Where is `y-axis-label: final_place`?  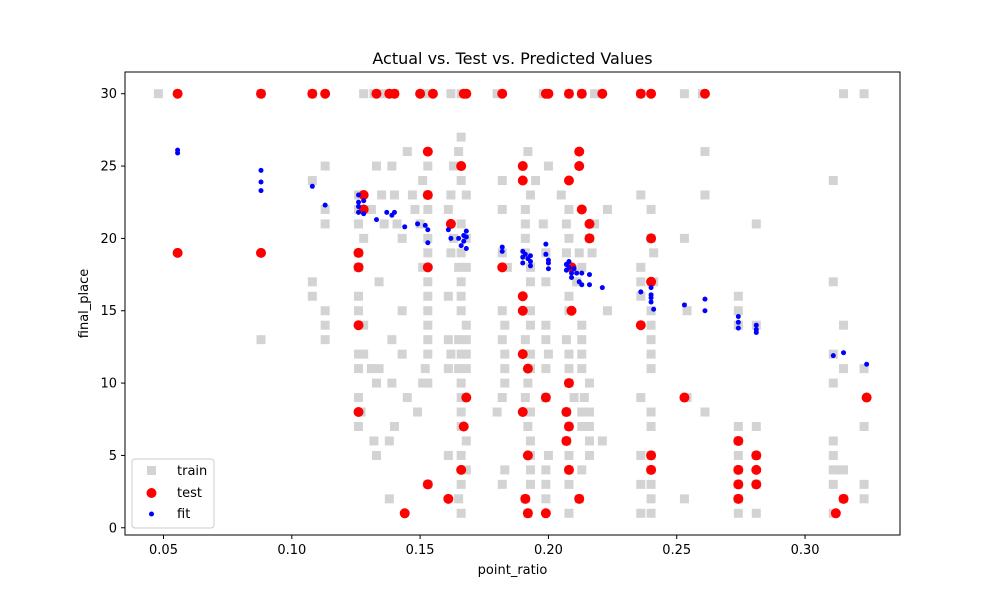
y-axis-label: final_place is located at coordinates (84, 303).